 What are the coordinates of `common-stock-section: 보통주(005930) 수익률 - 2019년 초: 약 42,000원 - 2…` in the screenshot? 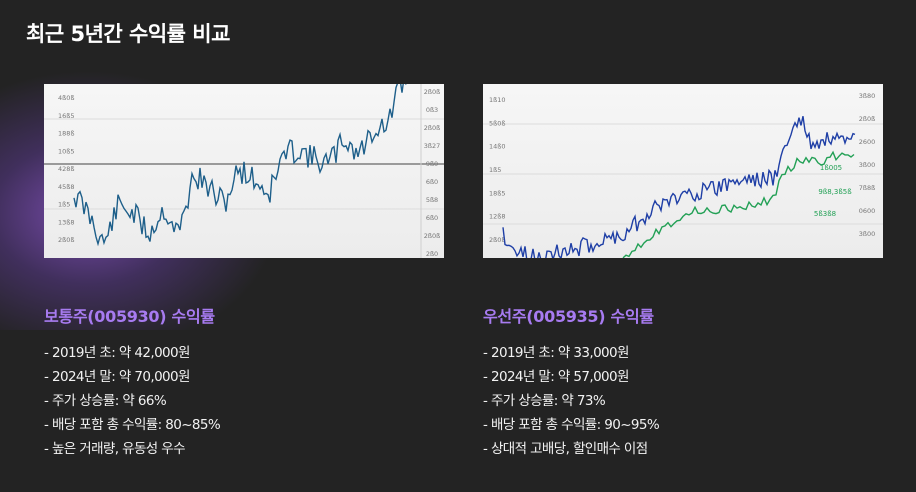 It's located at (244, 382).